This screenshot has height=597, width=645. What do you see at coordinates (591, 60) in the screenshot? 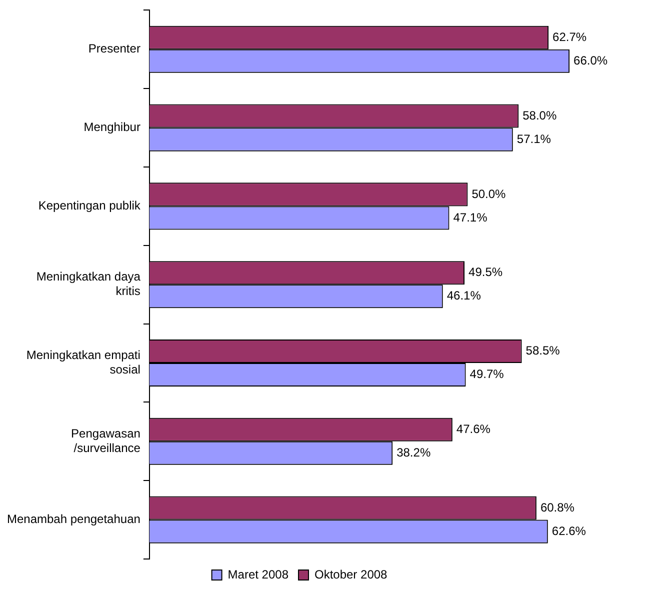
I see `data-label: 66.0%` at bounding box center [591, 60].